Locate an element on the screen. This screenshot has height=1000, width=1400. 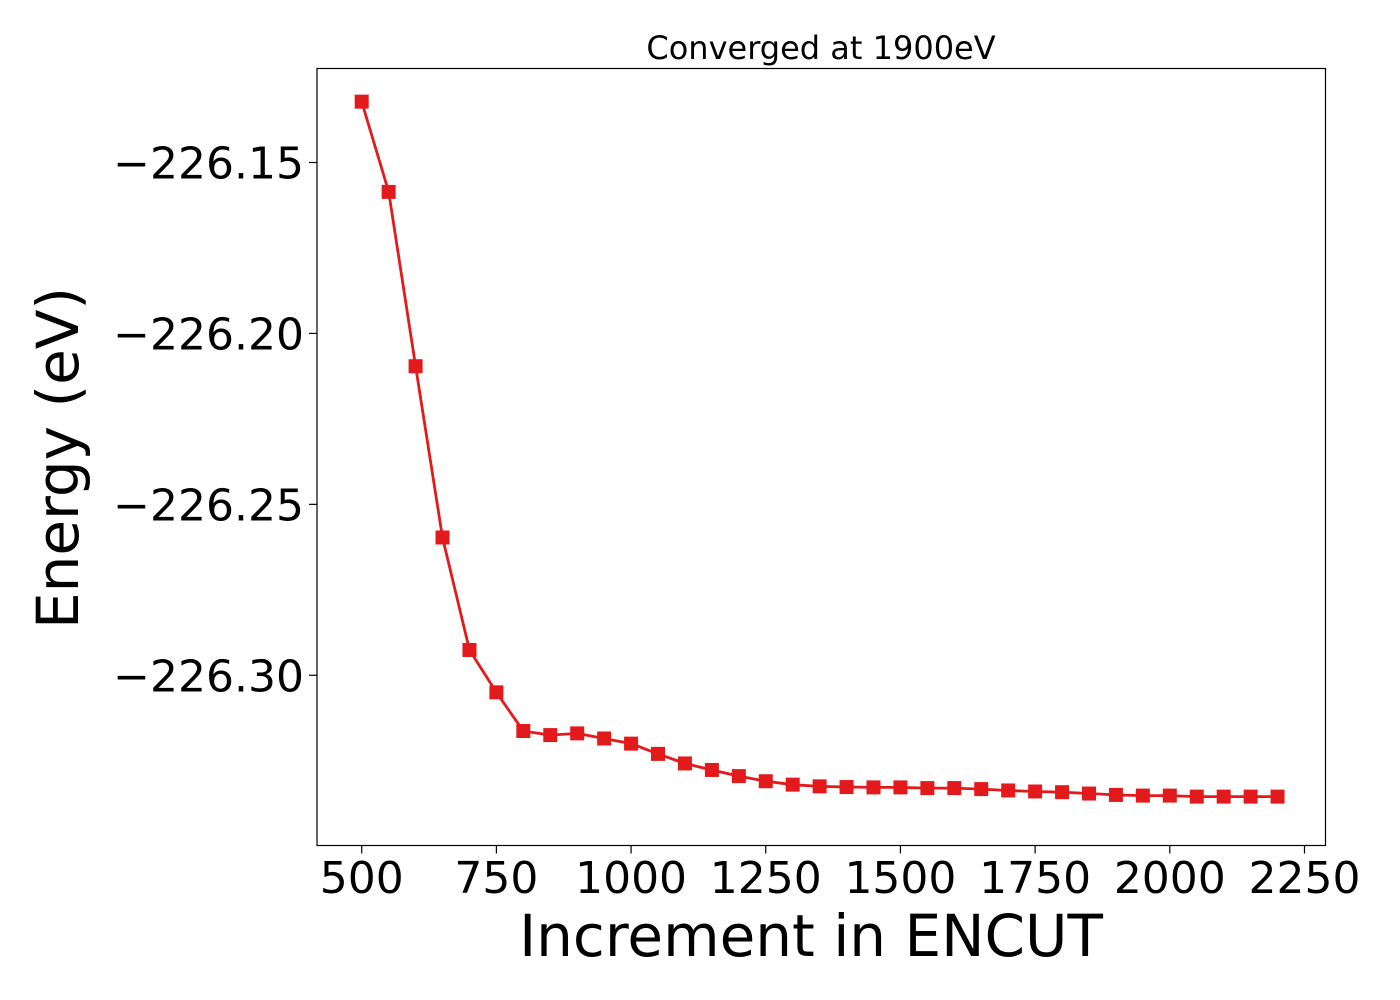
x-tick-label: 1250 is located at coordinates (766, 878).